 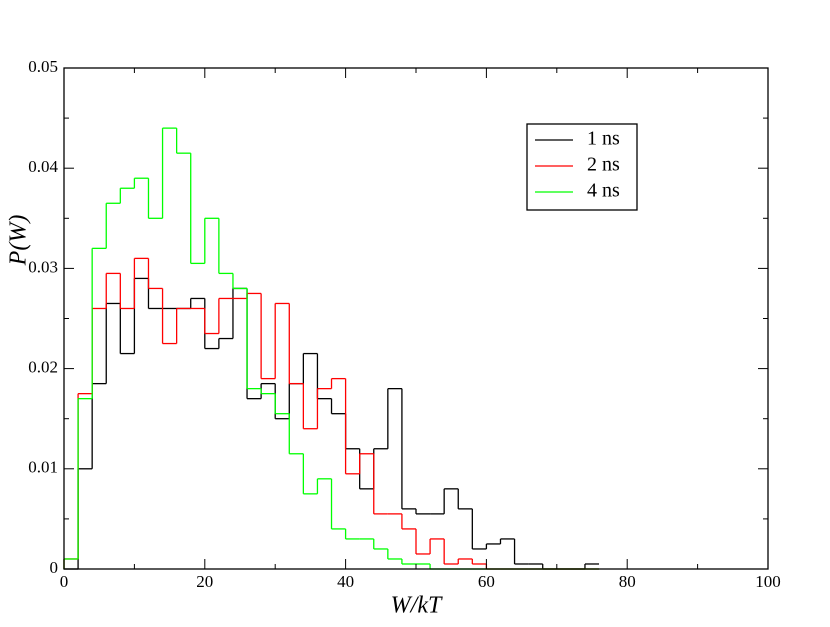 What do you see at coordinates (486, 581) in the screenshot?
I see `x-tick-label: 60` at bounding box center [486, 581].